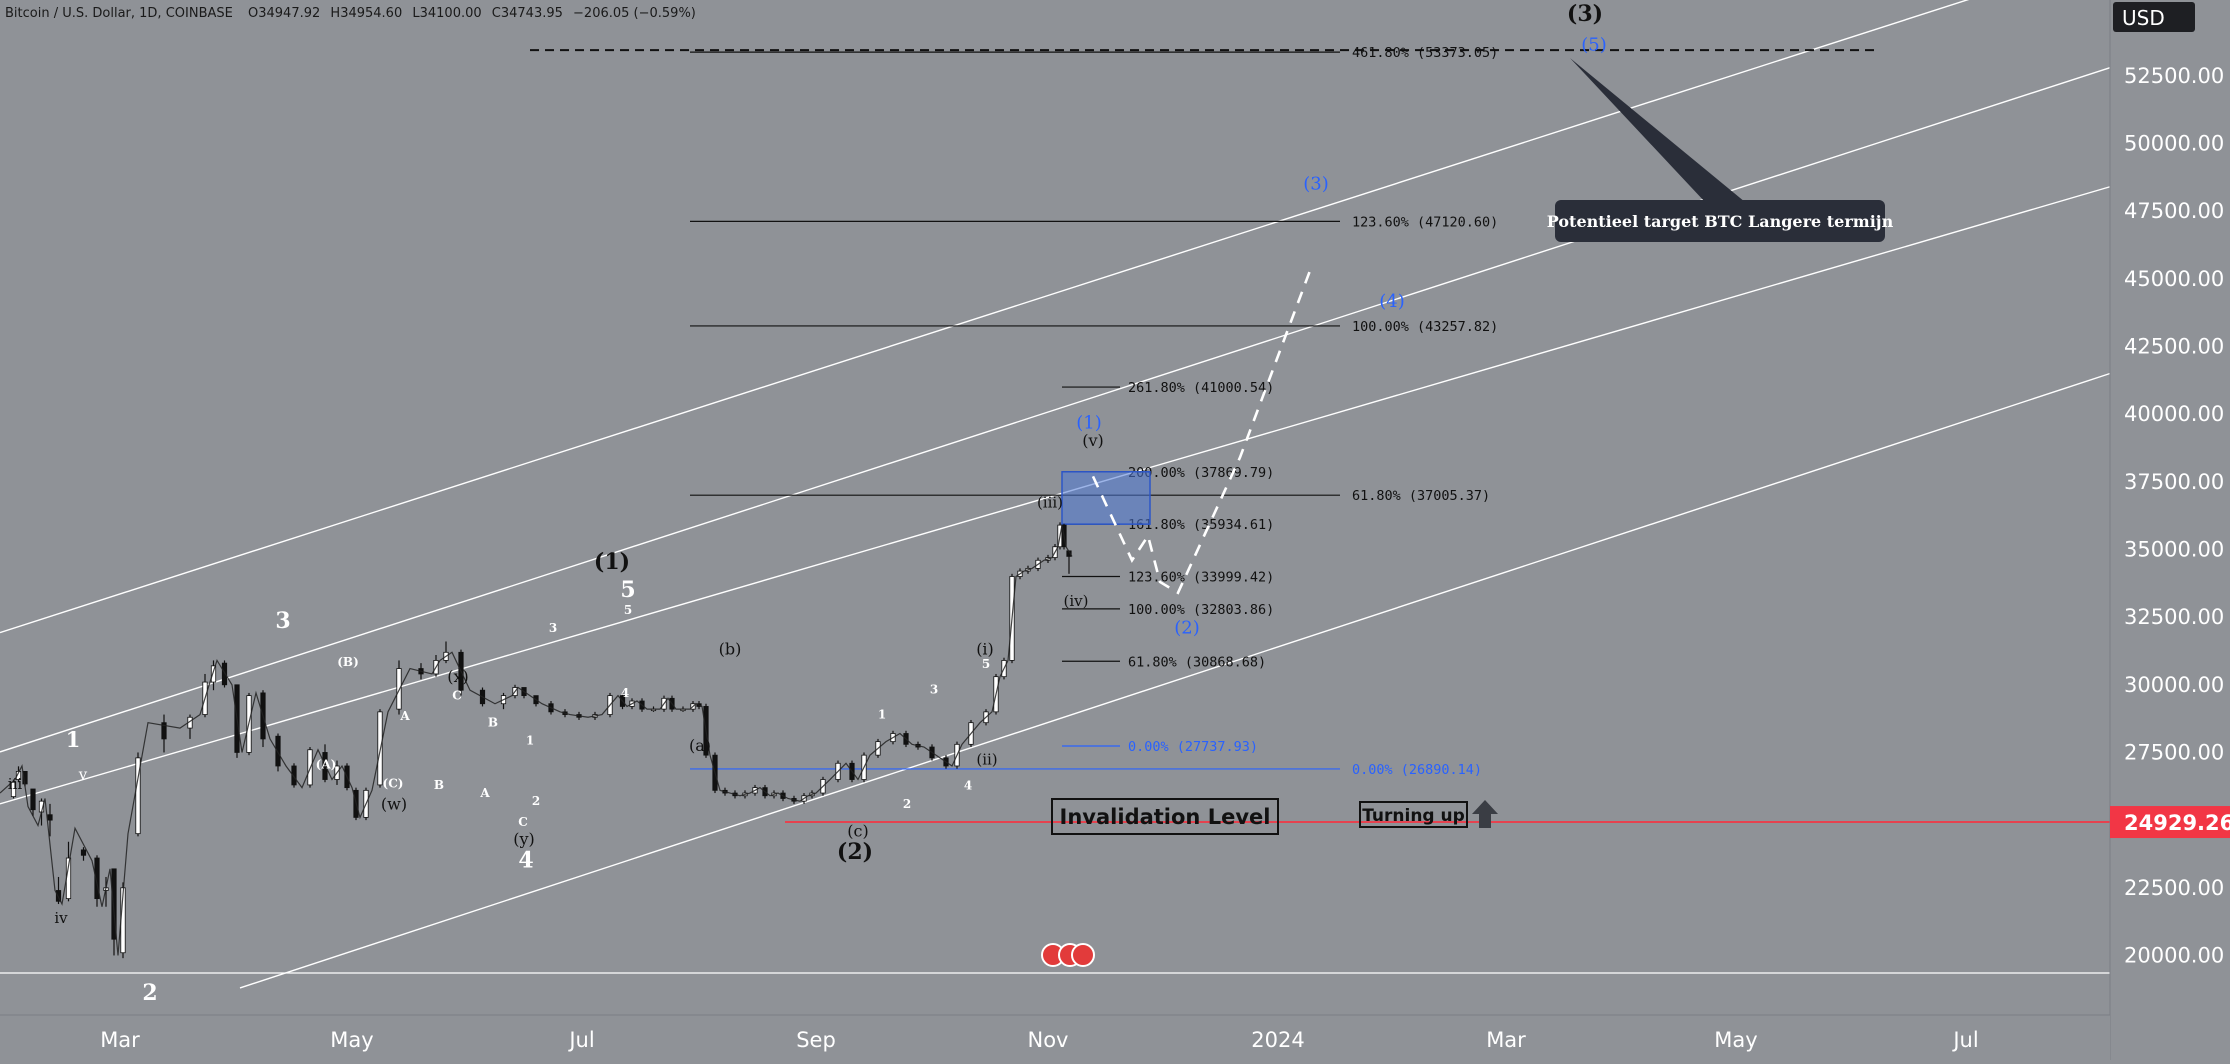  Describe the element at coordinates (1417, 770) in the screenshot. I see `fib-label-4: 0.00% (26890.14)` at that location.